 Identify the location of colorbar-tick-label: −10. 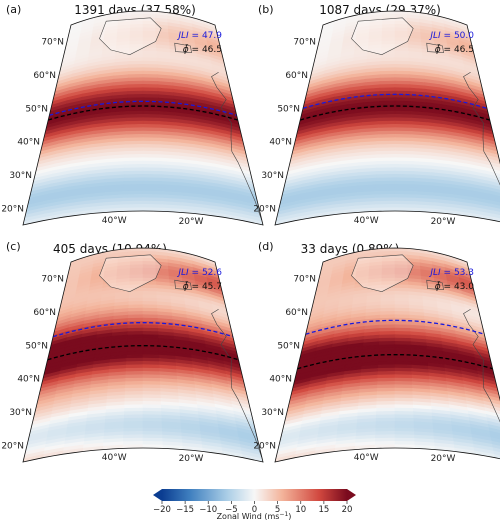
(208, 510).